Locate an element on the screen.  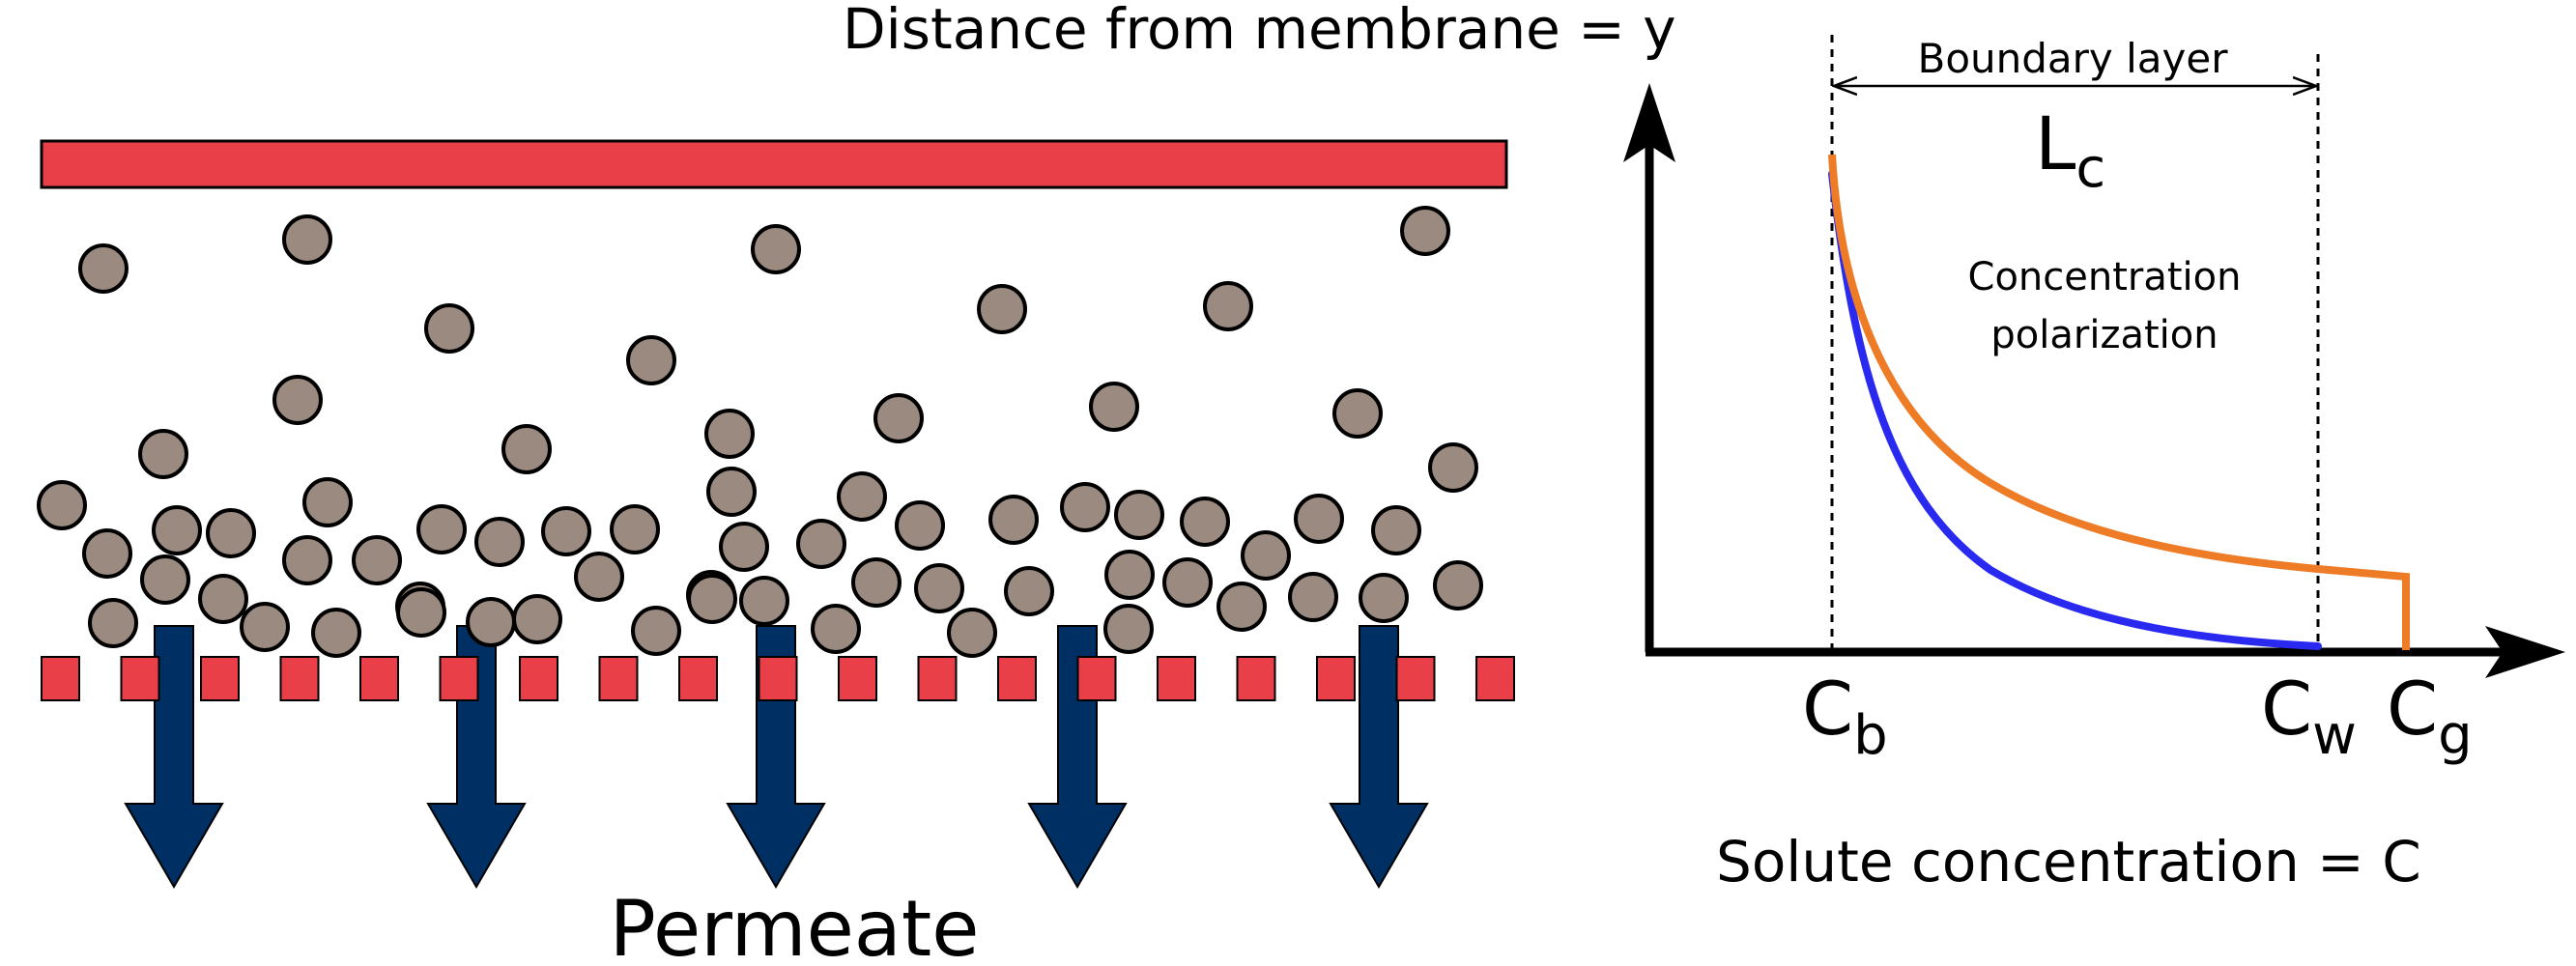
lc-symbol: Lc is located at coordinates (2070, 150).